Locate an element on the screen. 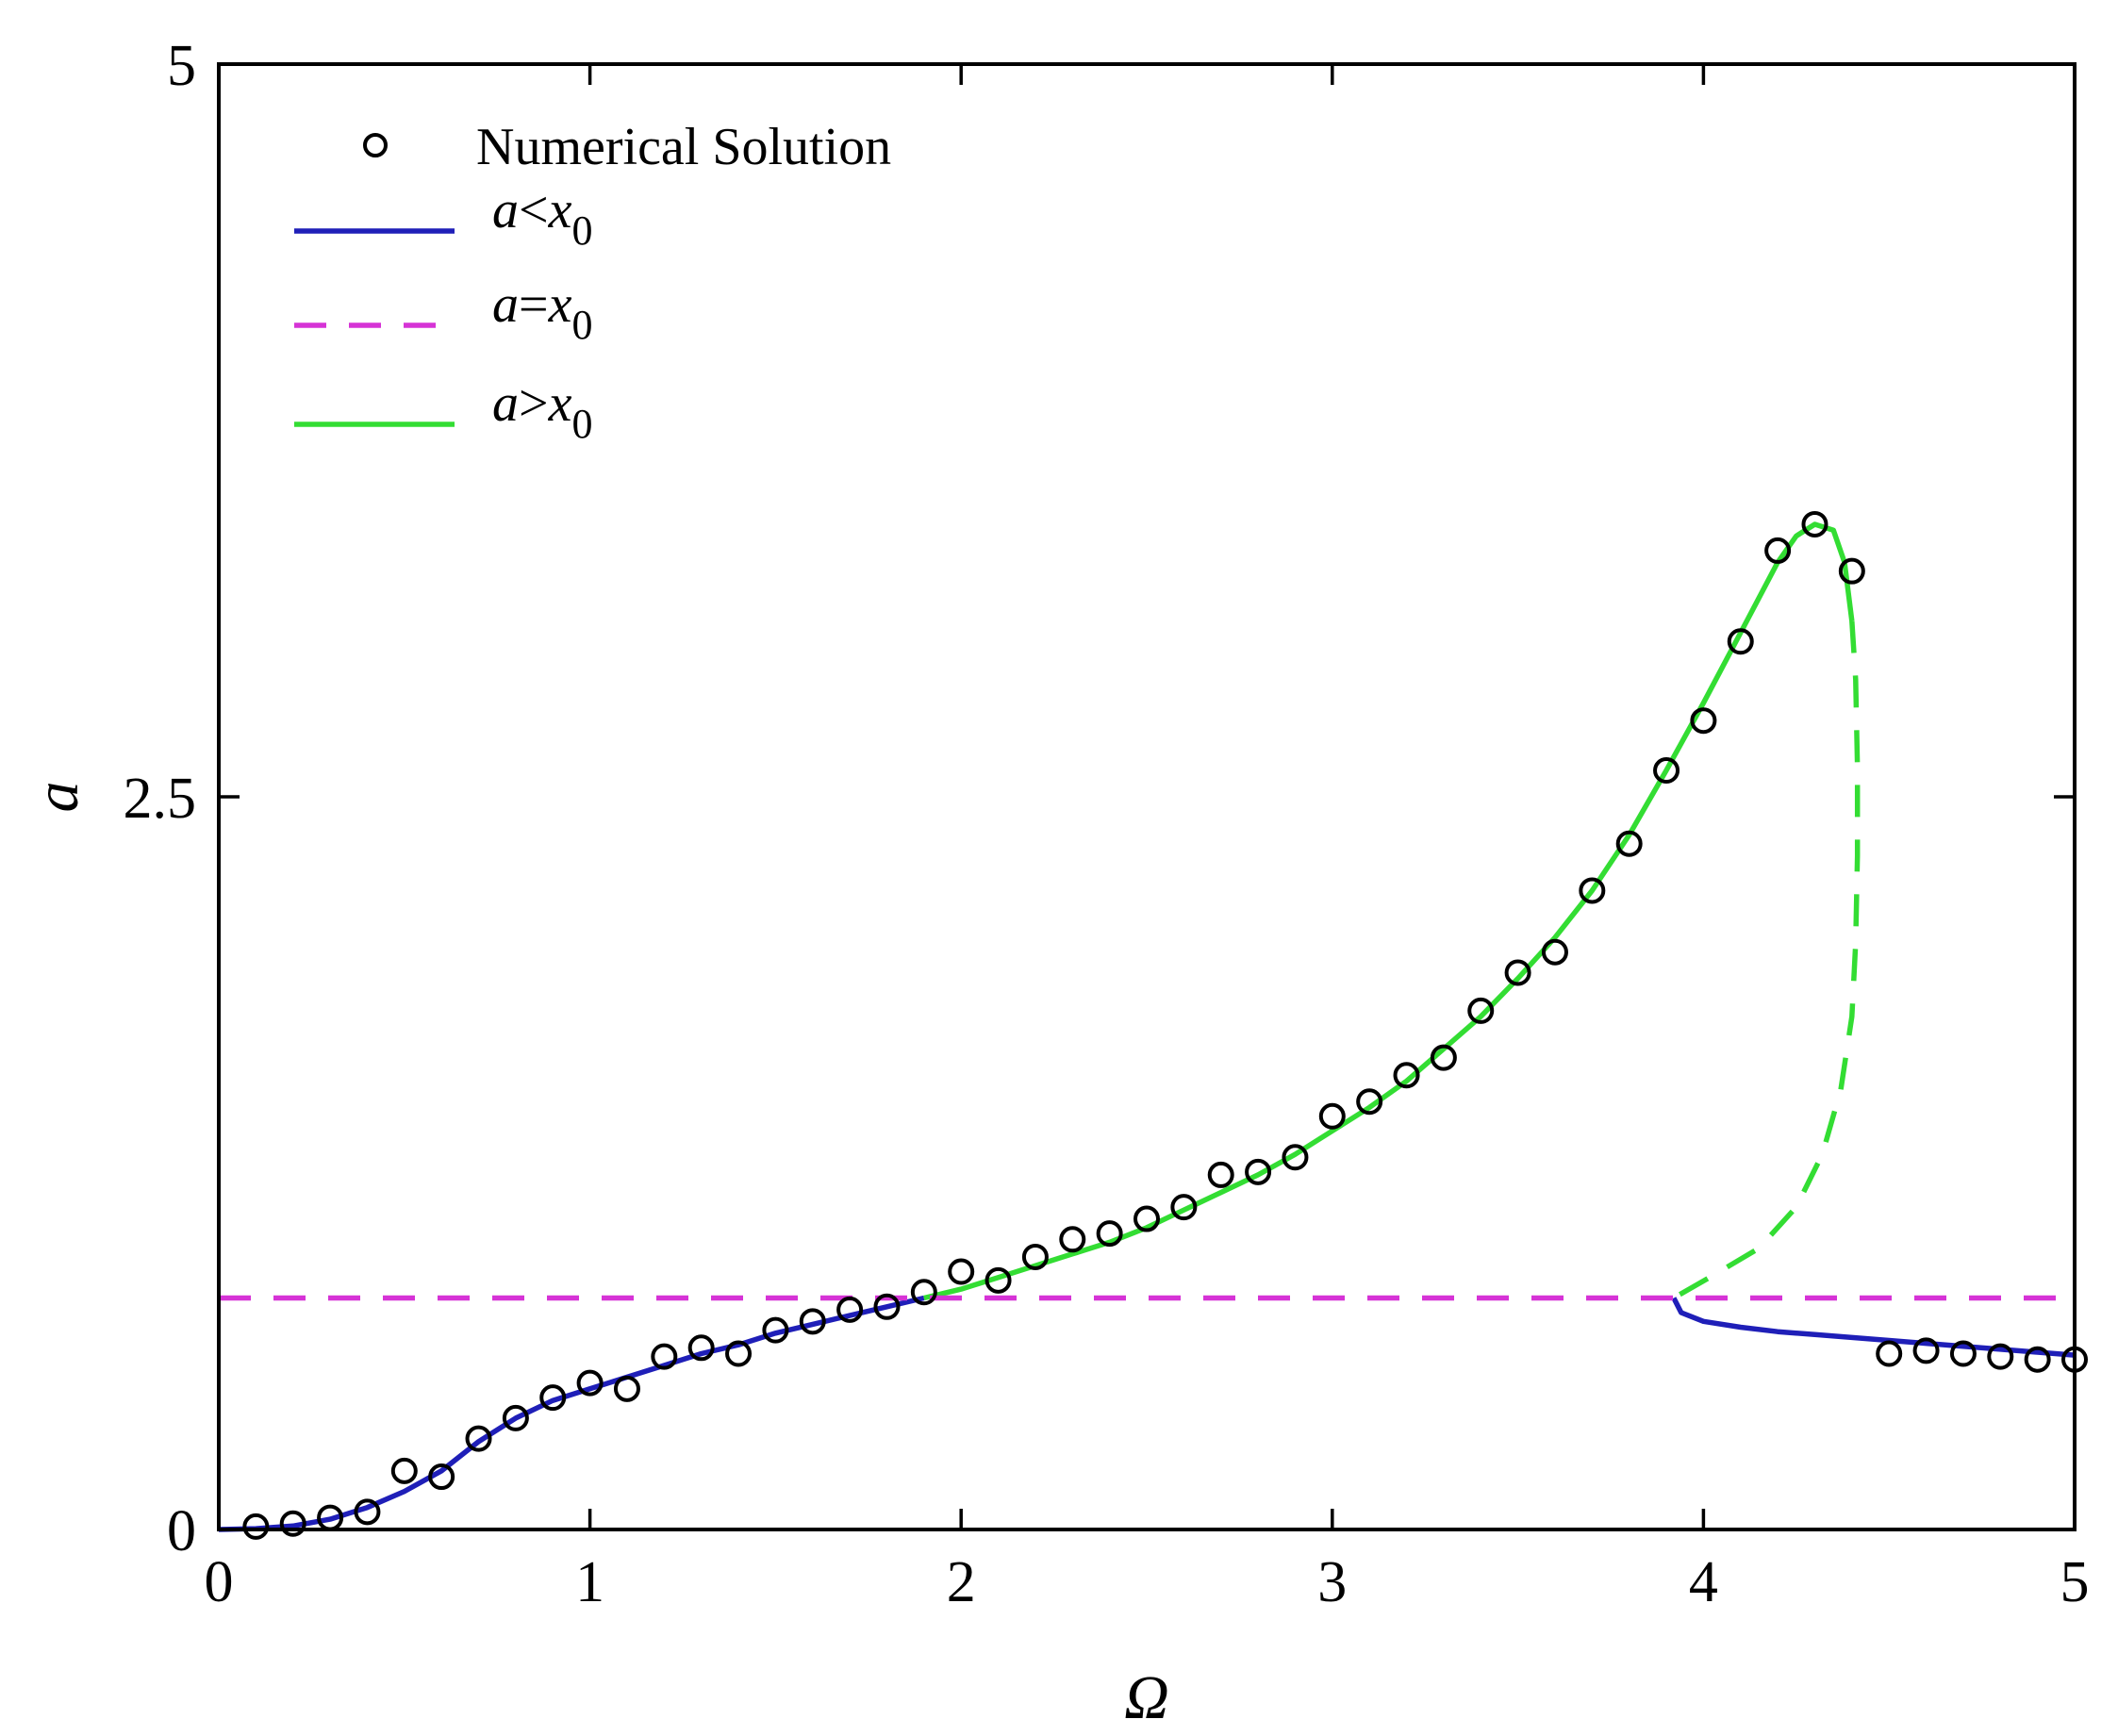 The height and width of the screenshot is (1736, 2118). legend-label-a-eq-x0: a=x0 is located at coordinates (542, 311).